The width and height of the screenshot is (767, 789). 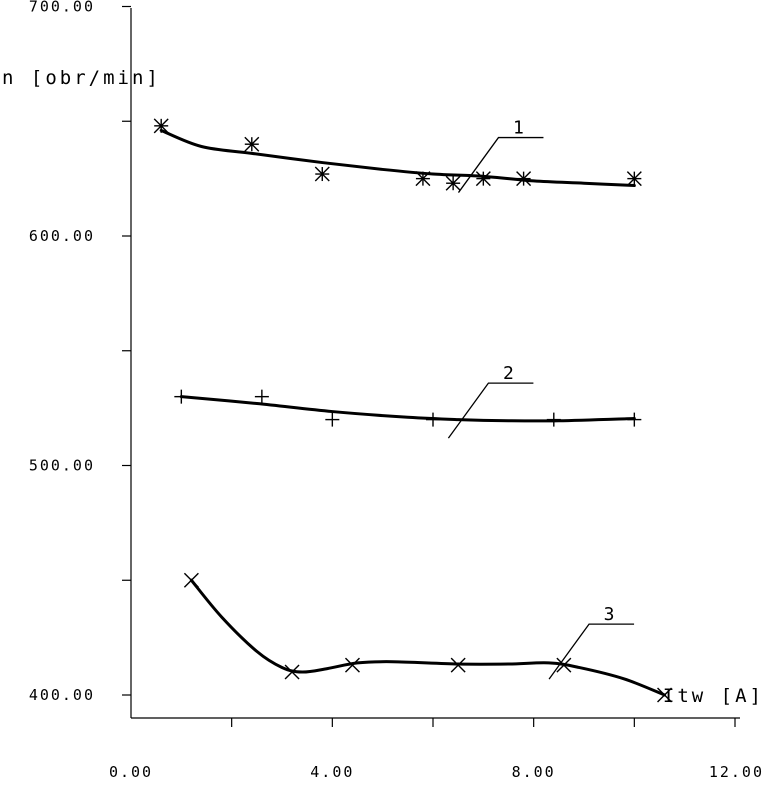 I want to click on series-3-line, so click(x=428, y=637).